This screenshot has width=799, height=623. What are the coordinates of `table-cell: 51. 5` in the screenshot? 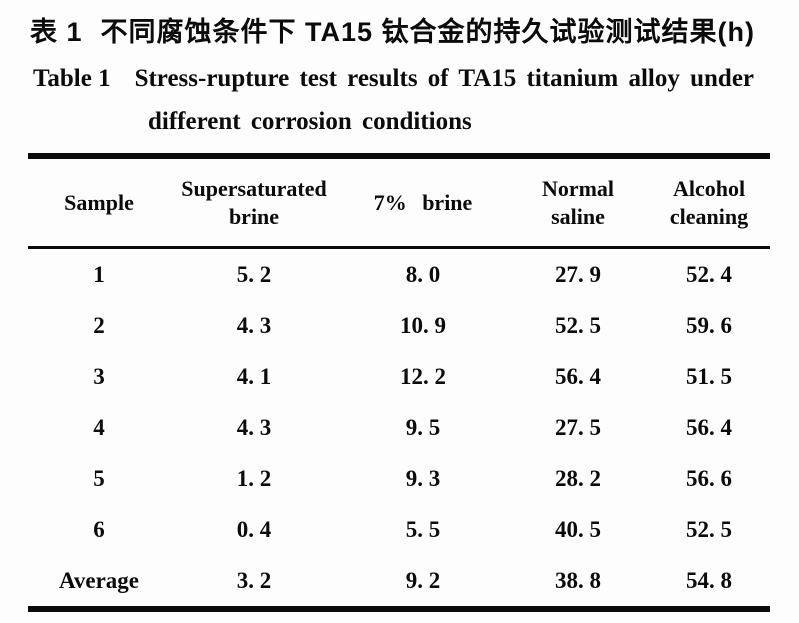 It's located at (709, 376).